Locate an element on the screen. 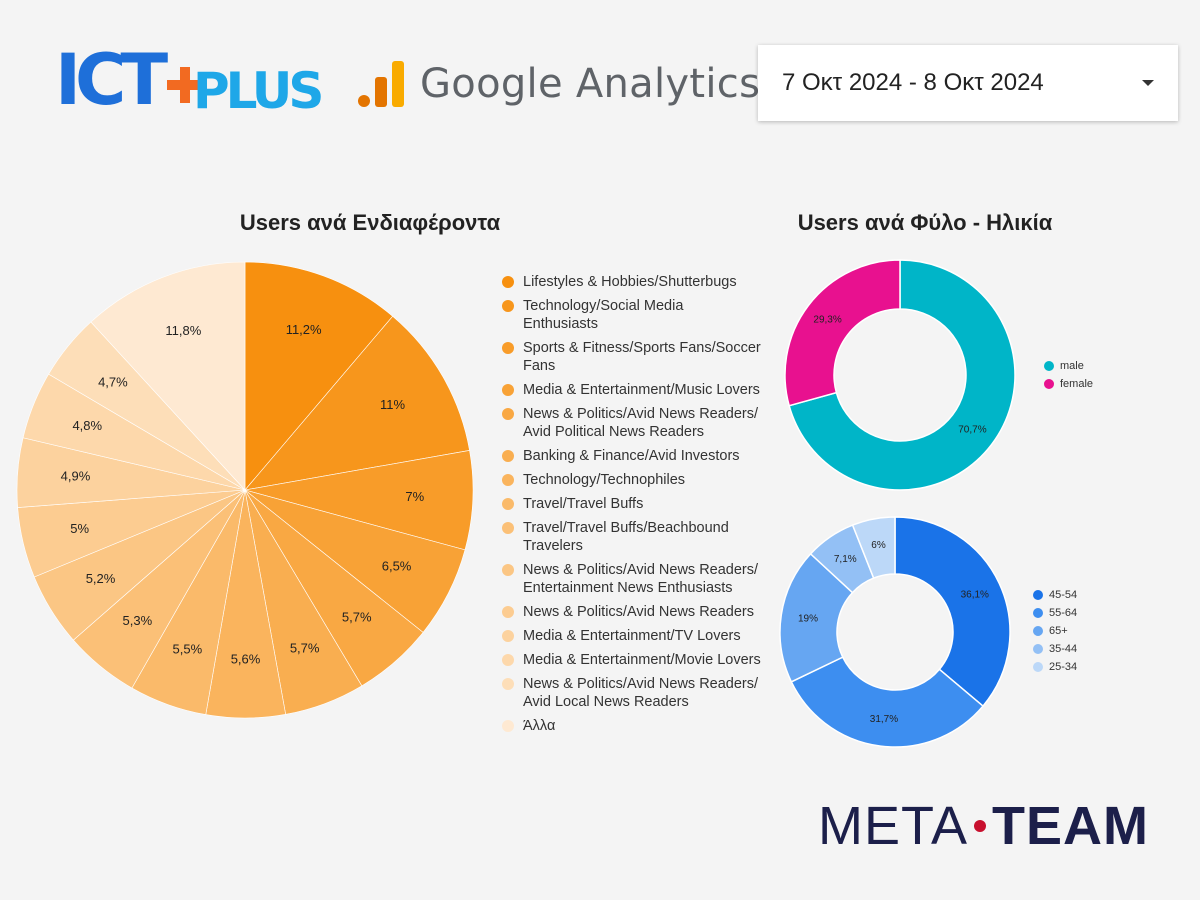 Image resolution: width=1200 pixels, height=900 pixels. interests-legend-item: Banking & Finance/Avid Investors is located at coordinates (632, 456).